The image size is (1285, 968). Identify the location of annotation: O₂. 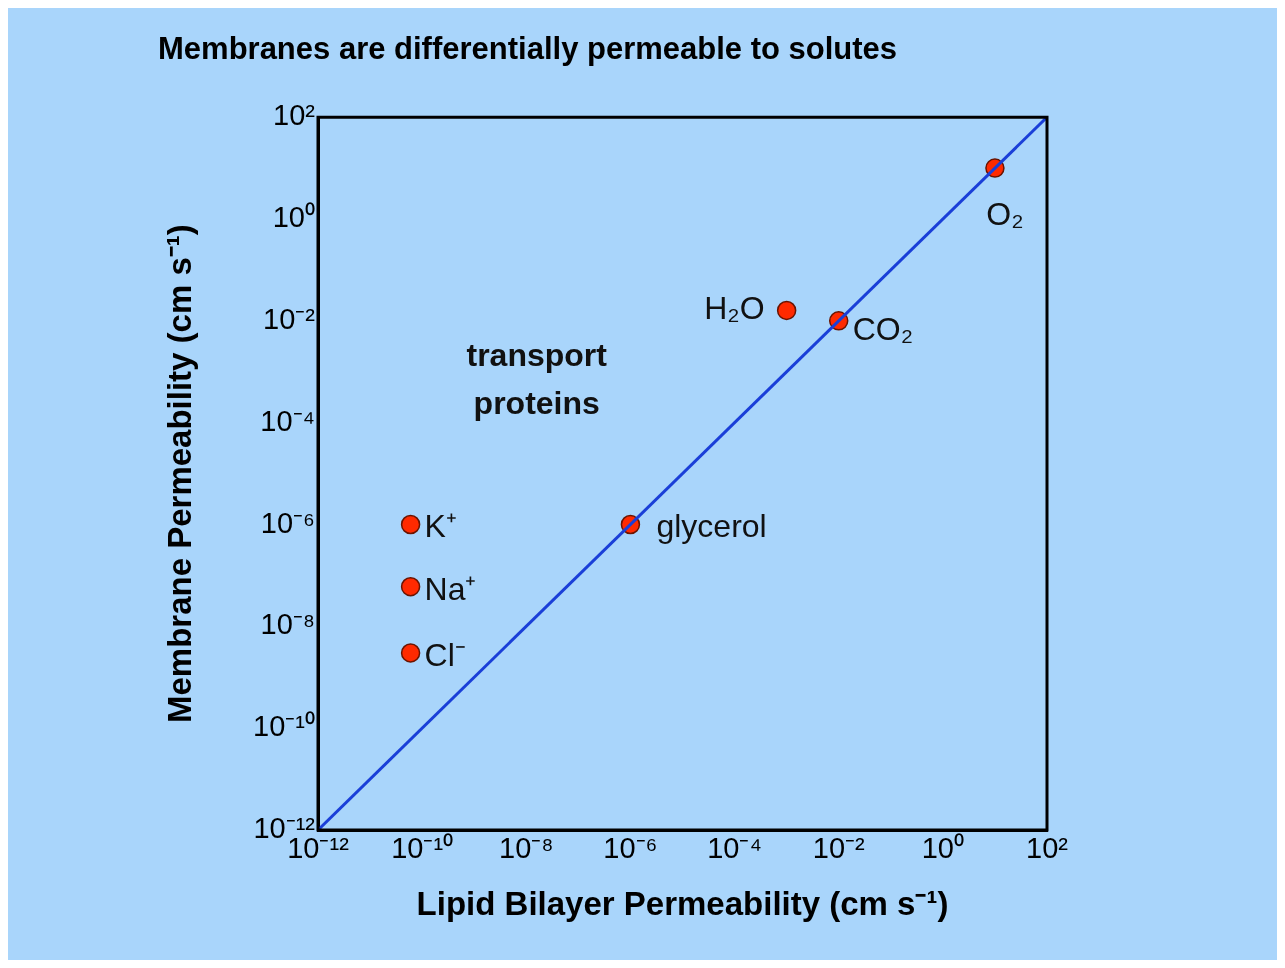
(1005, 213).